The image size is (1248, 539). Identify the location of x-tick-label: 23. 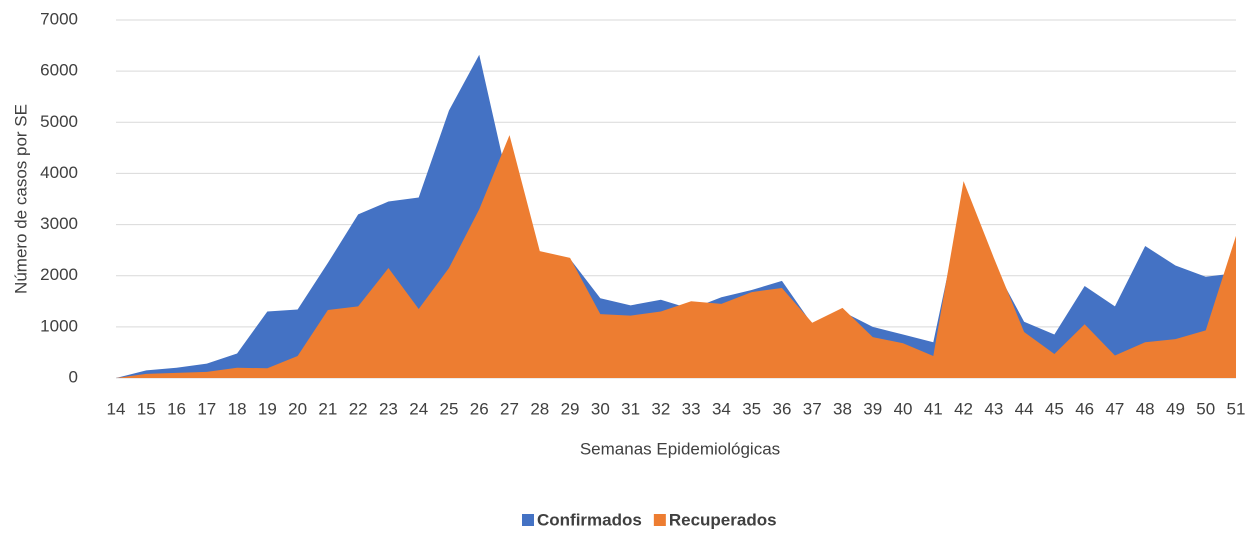
(388, 408).